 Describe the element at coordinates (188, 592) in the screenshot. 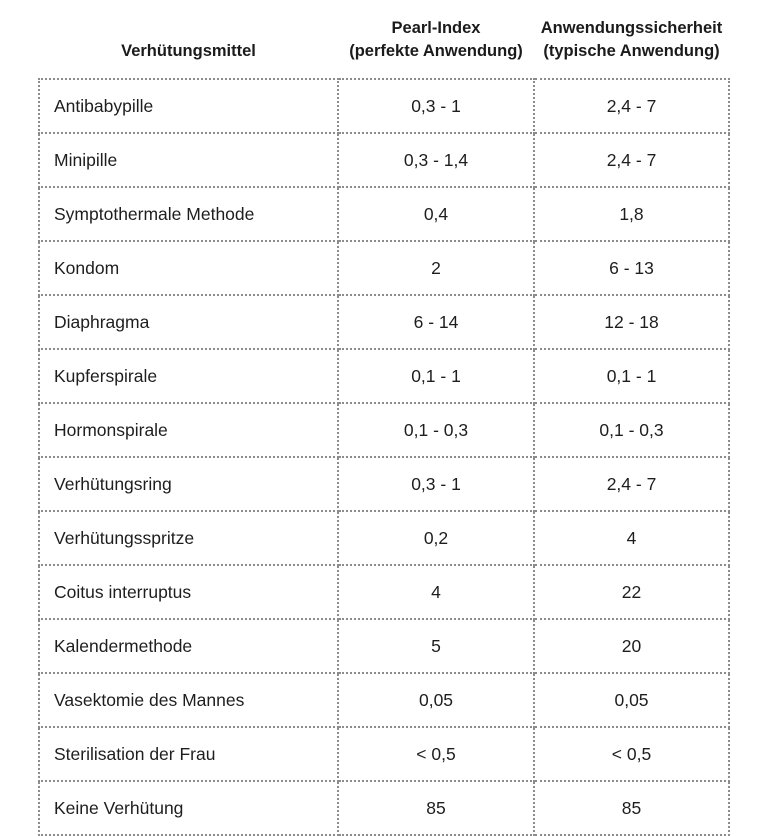

I see `method-cell: Coitus interruptus` at that location.